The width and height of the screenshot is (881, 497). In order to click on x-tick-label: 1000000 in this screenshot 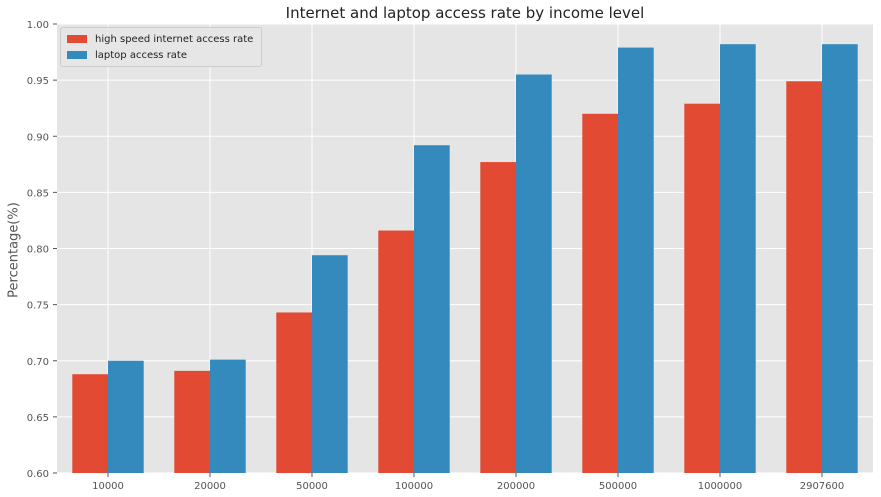, I will do `click(720, 486)`.